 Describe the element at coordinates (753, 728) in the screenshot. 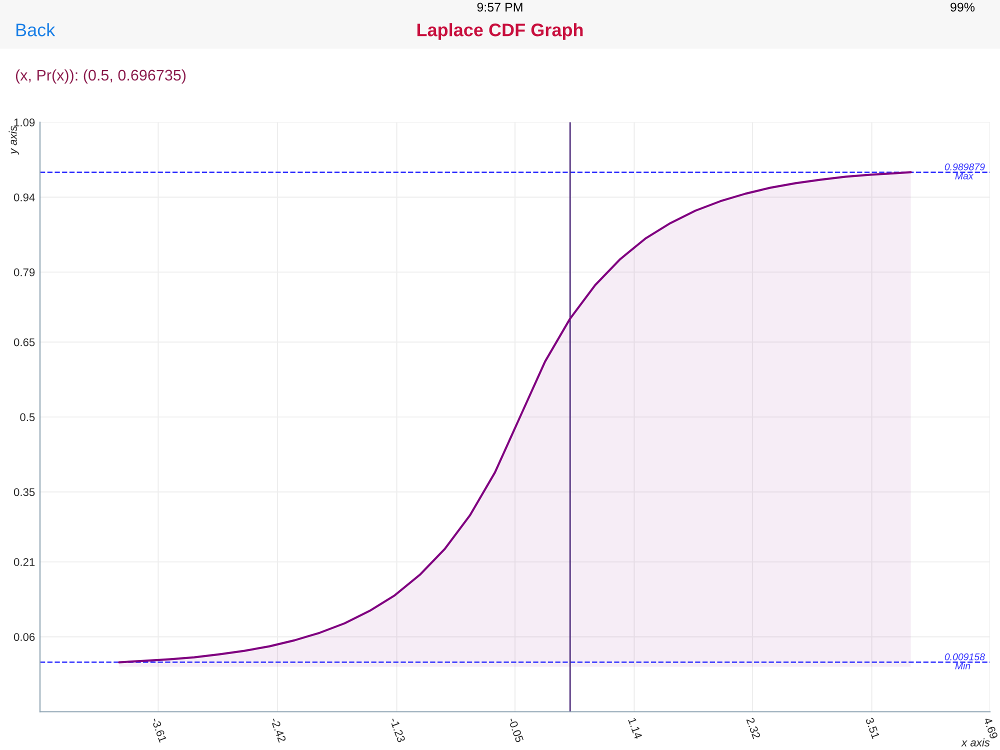

I see `x-tick-label: 2.32` at that location.